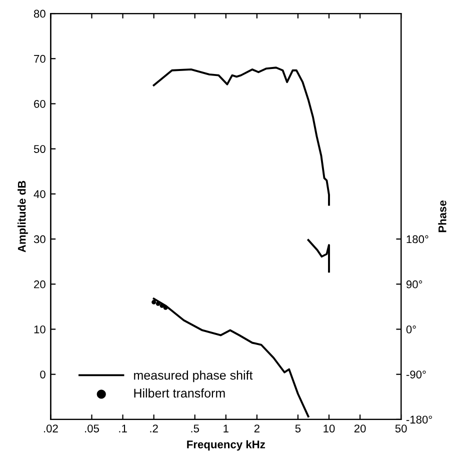 Image resolution: width=461 pixels, height=451 pixels. What do you see at coordinates (92, 428) in the screenshot?
I see `x-tick-label: .05` at bounding box center [92, 428].